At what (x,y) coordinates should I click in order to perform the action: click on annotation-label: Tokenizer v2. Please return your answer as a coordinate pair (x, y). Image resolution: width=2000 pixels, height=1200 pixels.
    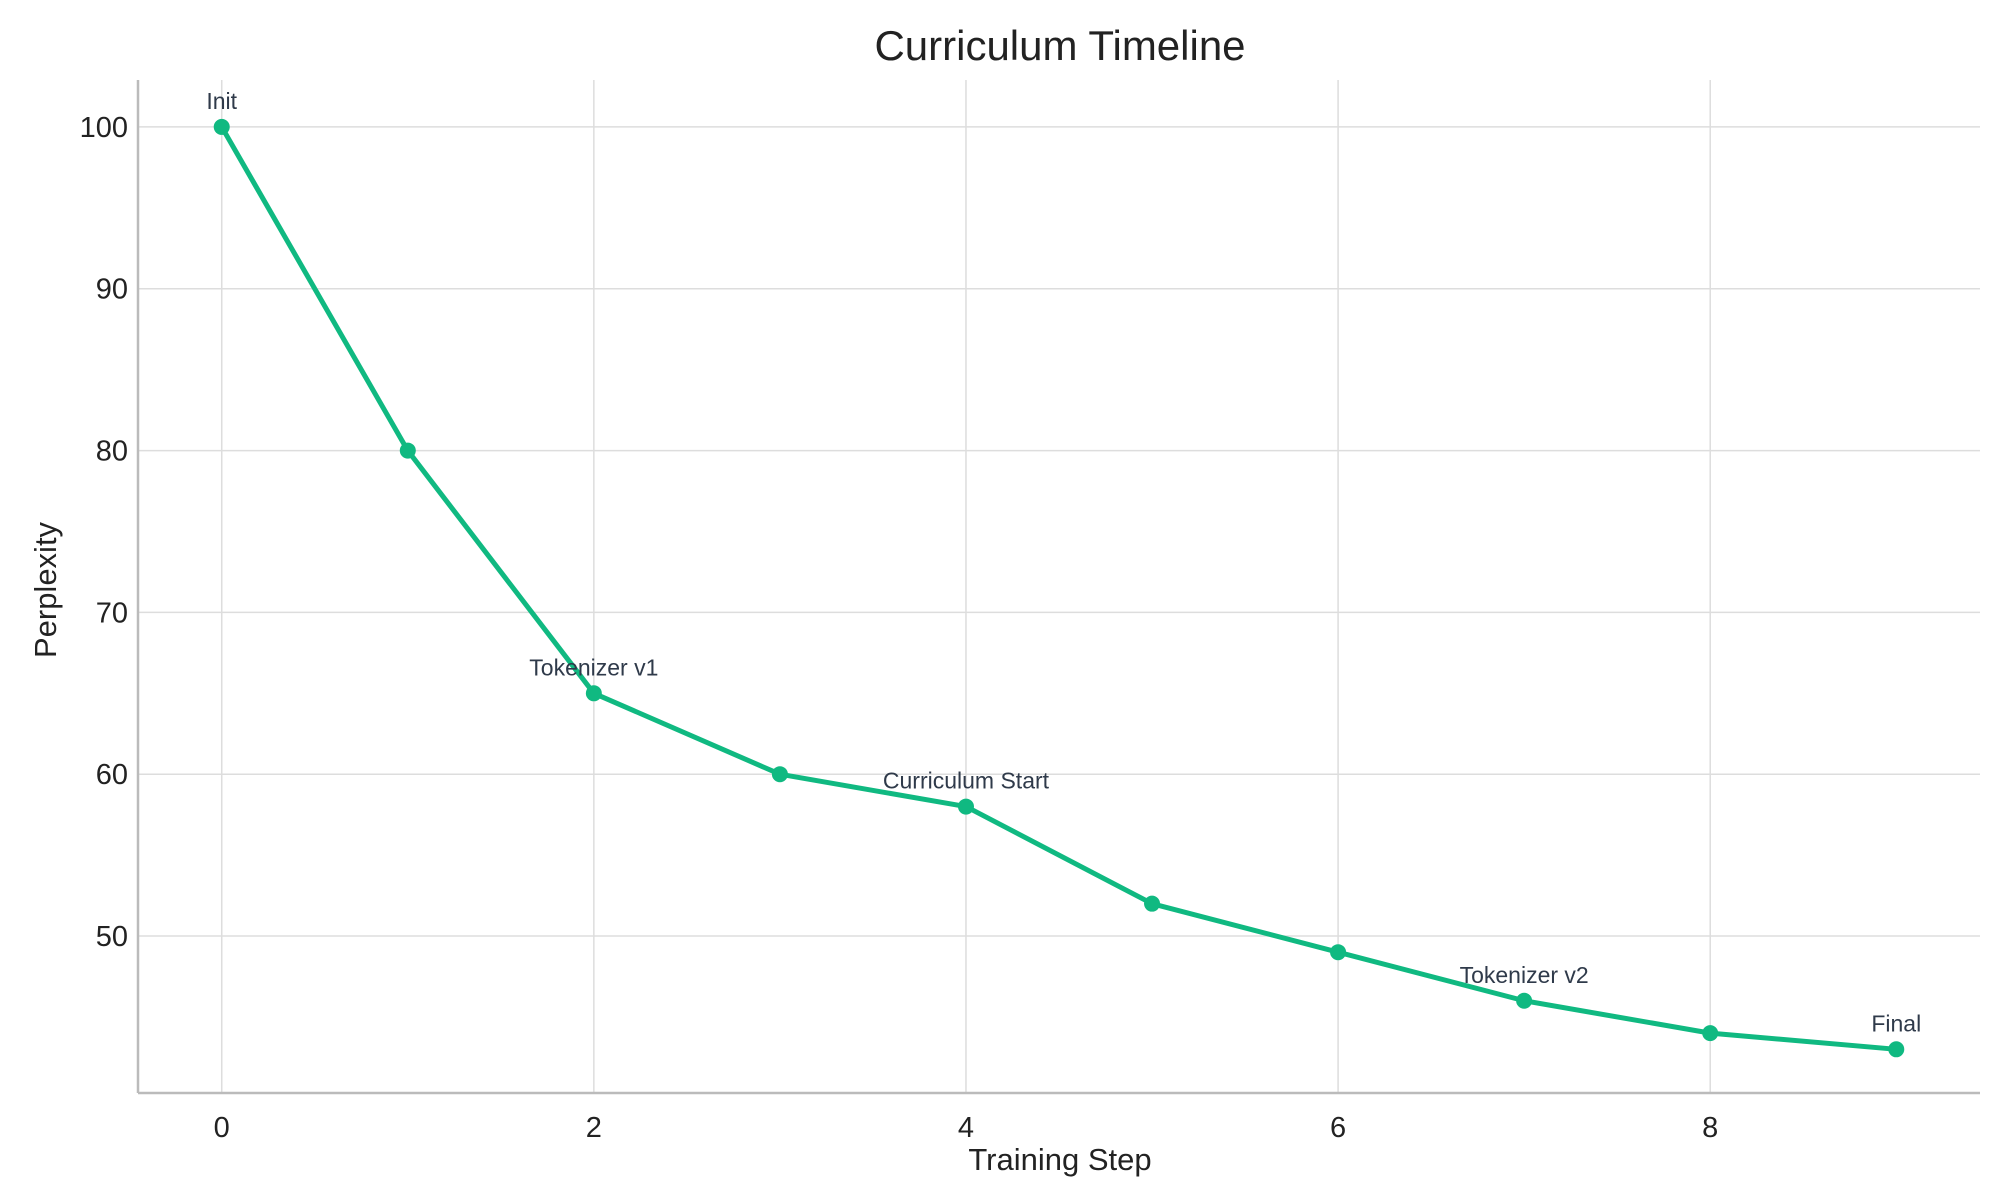
    Looking at the image, I should click on (1524, 975).